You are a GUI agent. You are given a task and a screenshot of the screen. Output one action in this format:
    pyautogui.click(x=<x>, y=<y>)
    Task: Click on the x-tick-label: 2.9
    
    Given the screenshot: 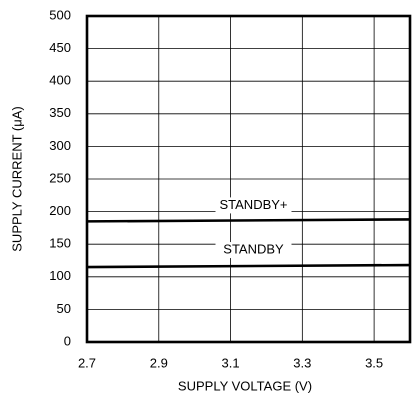 What is the action you would take?
    pyautogui.click(x=159, y=362)
    